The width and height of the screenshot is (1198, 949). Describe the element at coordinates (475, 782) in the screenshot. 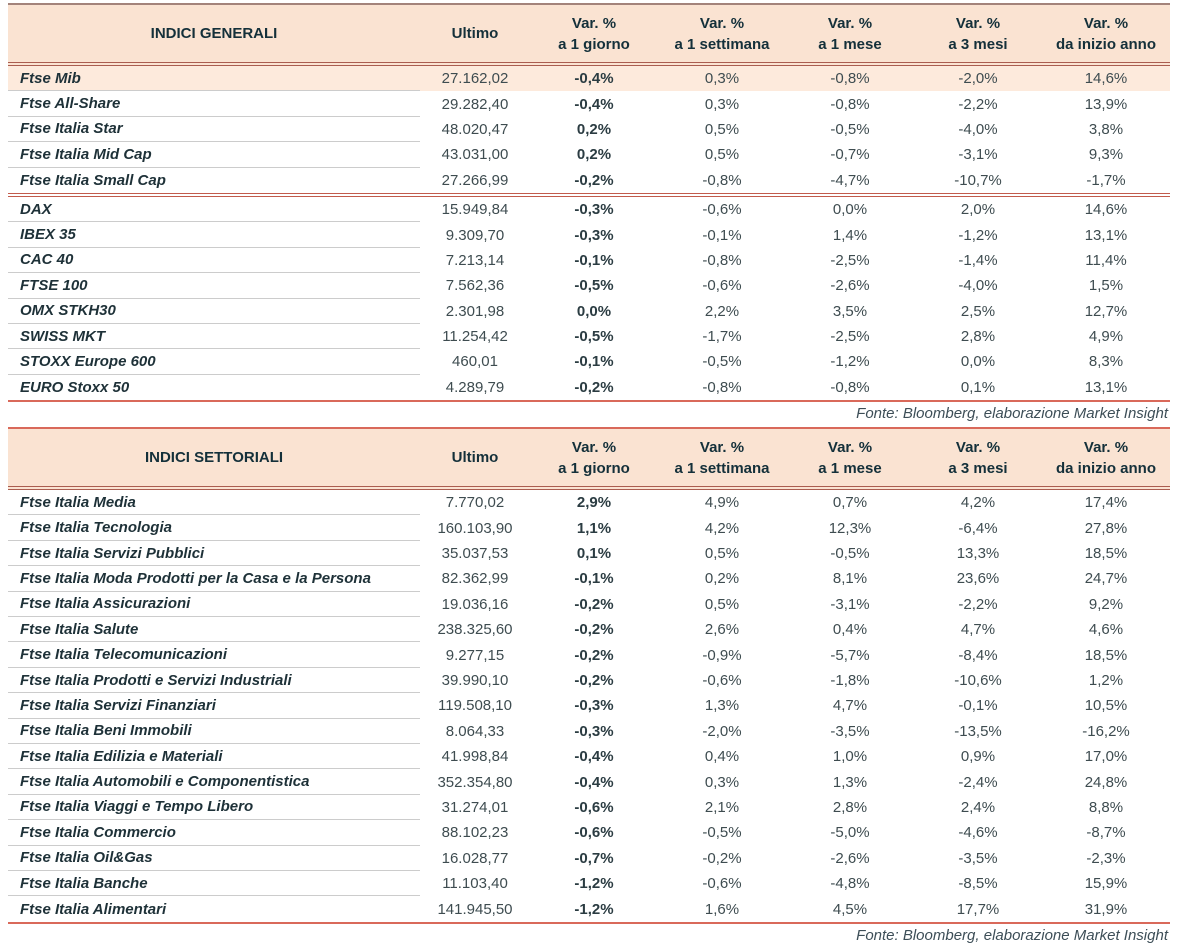

I see `last-value: 352.354,80` at that location.